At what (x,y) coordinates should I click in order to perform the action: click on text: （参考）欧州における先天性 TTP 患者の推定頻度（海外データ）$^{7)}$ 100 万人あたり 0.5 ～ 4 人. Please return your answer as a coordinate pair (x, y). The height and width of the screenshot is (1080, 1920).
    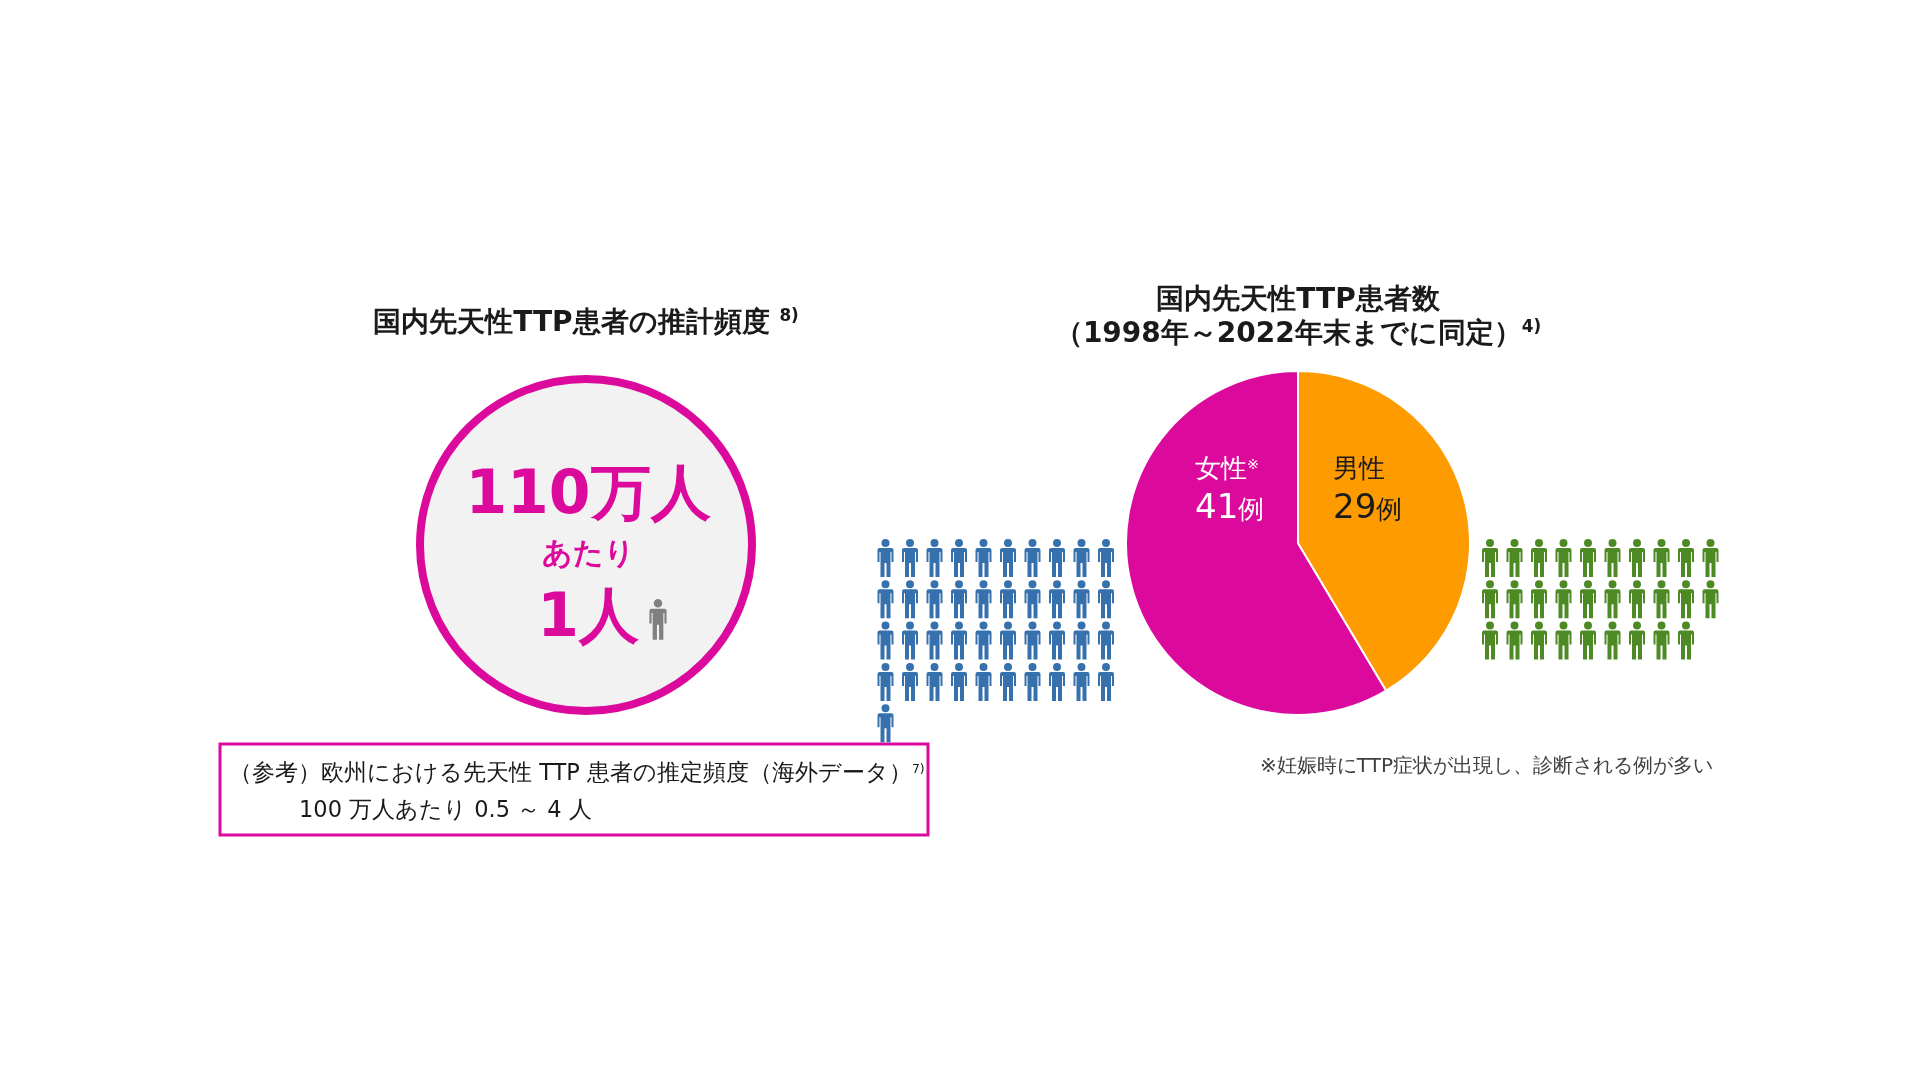
    Looking at the image, I should click on (577, 790).